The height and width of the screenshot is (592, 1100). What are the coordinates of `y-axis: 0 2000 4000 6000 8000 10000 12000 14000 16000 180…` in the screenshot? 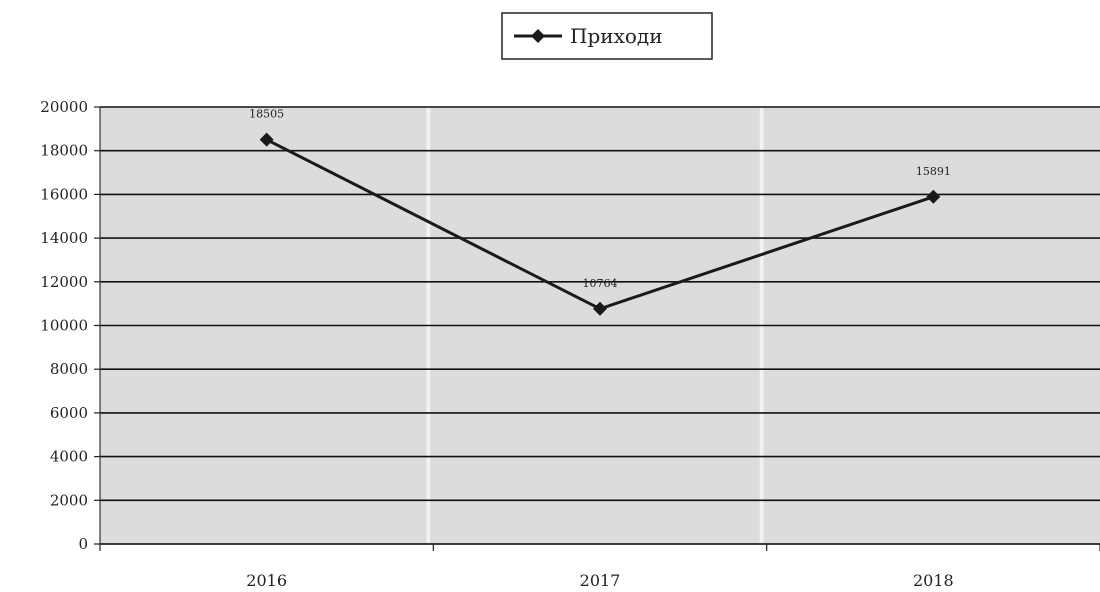 It's located at (70, 325).